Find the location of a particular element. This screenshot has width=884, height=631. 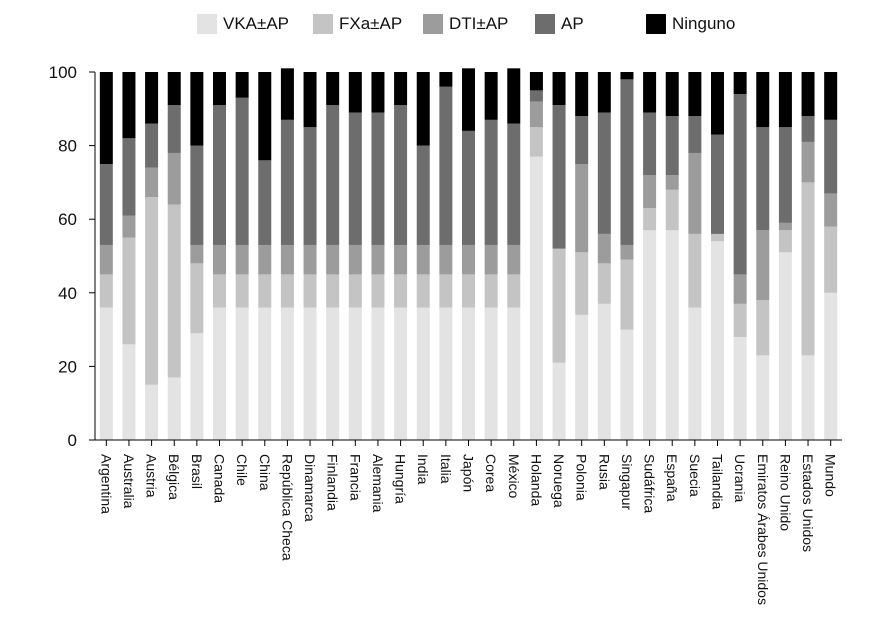

x-tick-label-3: Bélgica is located at coordinates (174, 477).